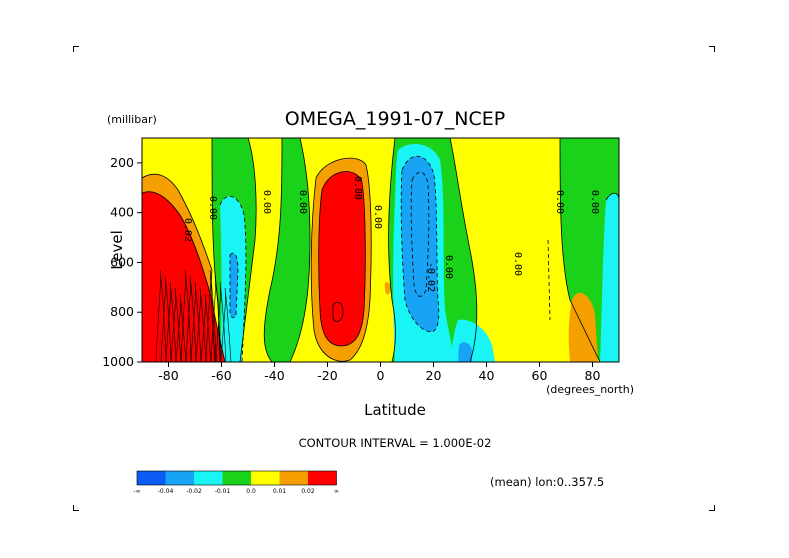  I want to click on x-tick-label: 60, so click(540, 375).